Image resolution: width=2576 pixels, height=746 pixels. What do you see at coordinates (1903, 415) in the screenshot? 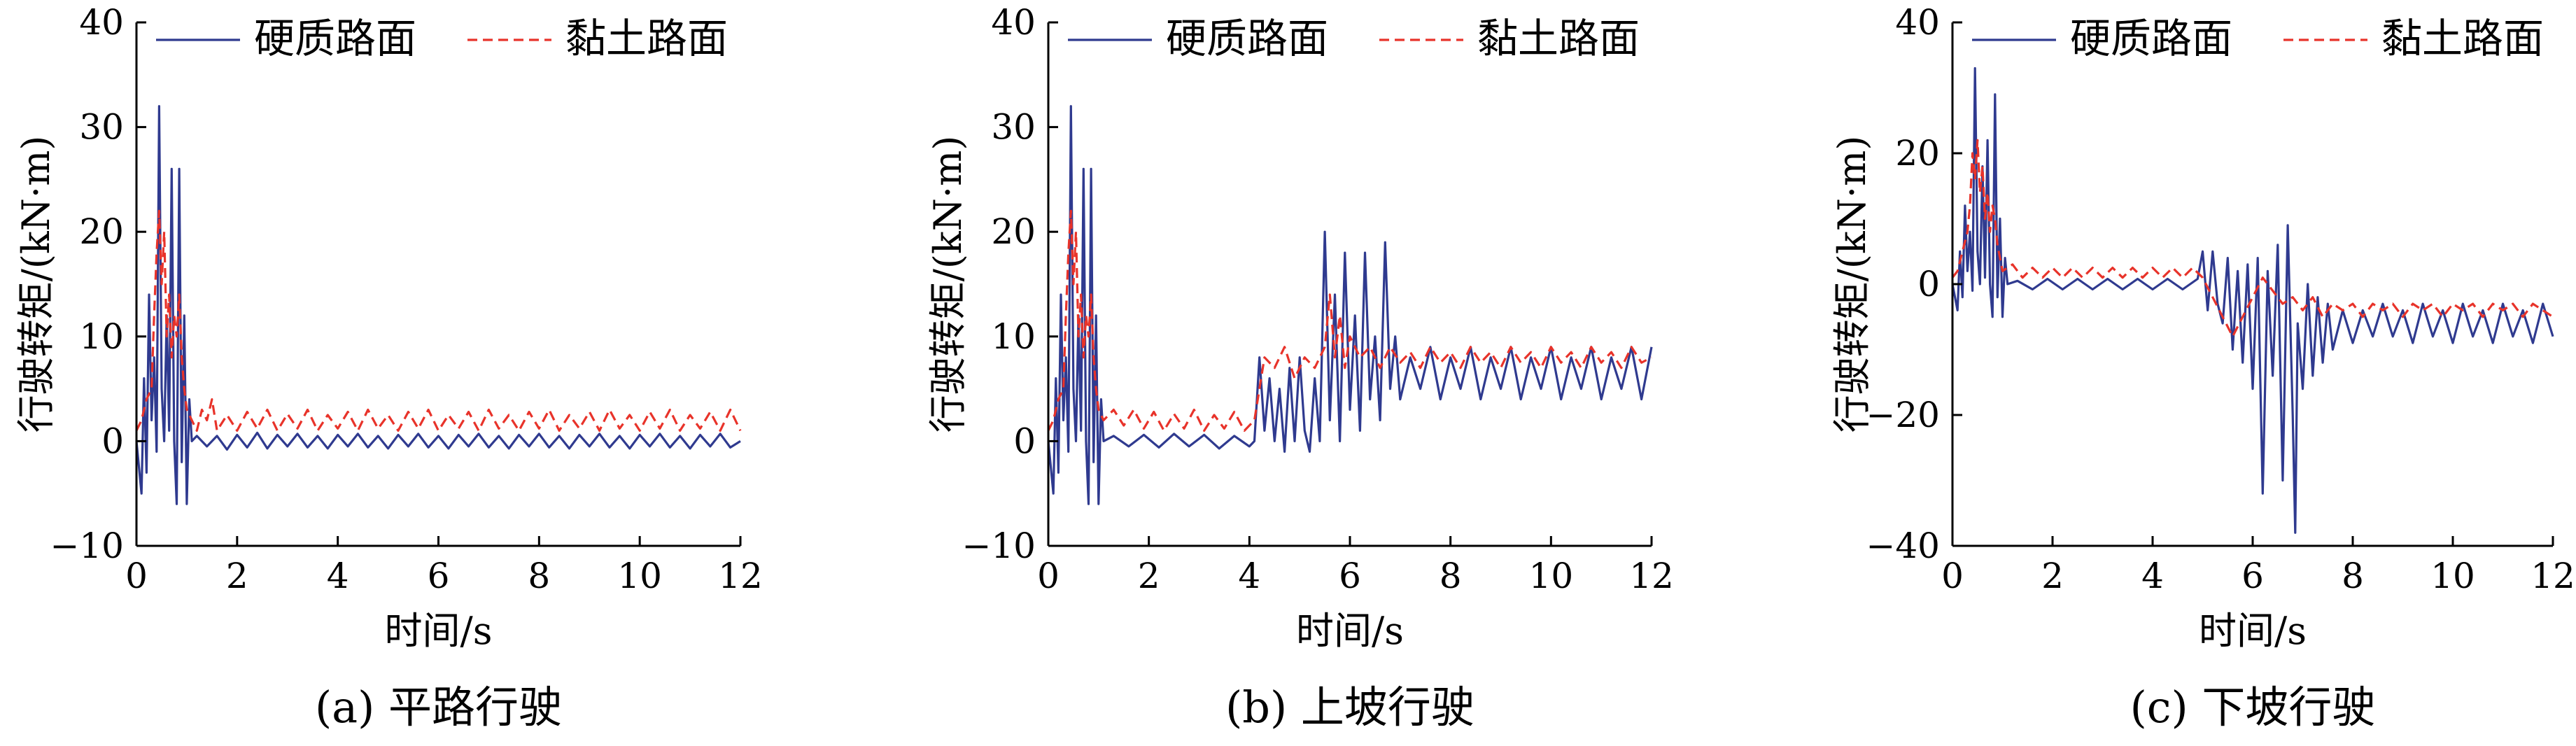
I see `y-tick-label: −20` at bounding box center [1903, 415].